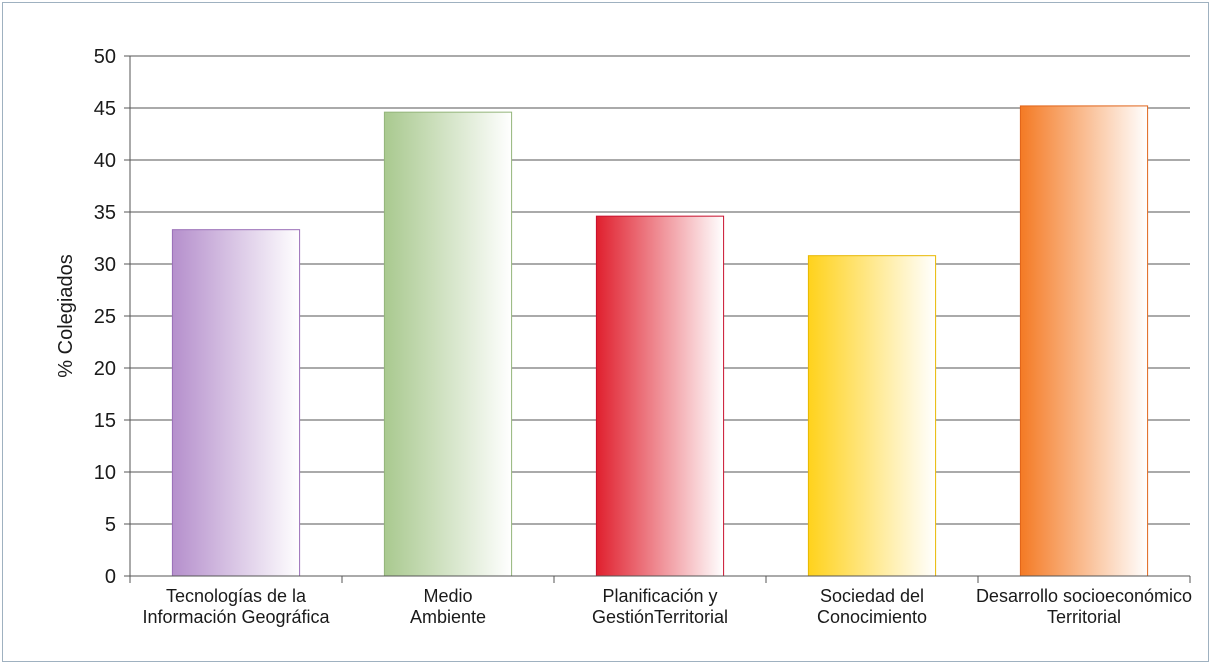 The height and width of the screenshot is (666, 1213). I want to click on x-category-label: Información Geográfica, so click(236, 617).